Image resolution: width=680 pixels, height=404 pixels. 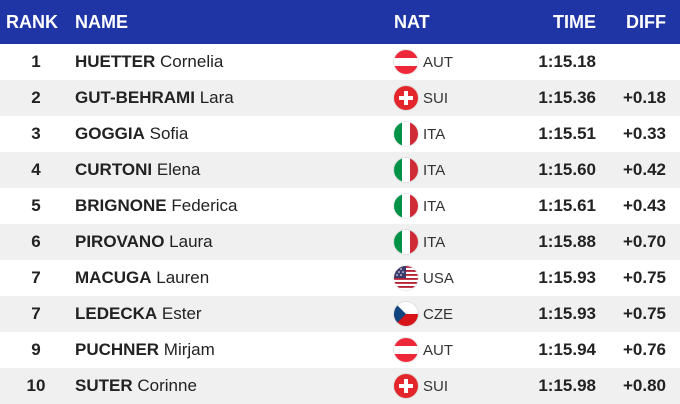 I want to click on surname: LEDECKA, so click(x=116, y=313).